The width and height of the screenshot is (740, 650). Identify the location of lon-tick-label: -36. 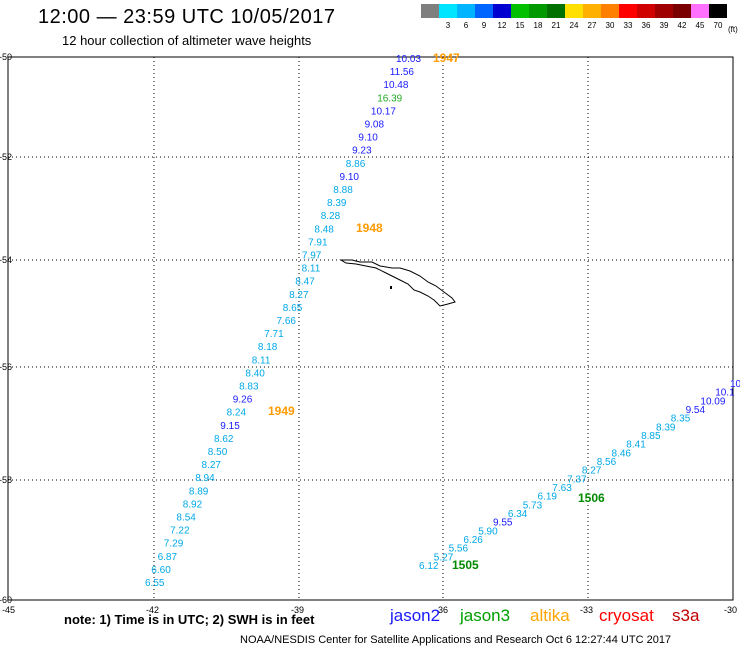
(441, 610).